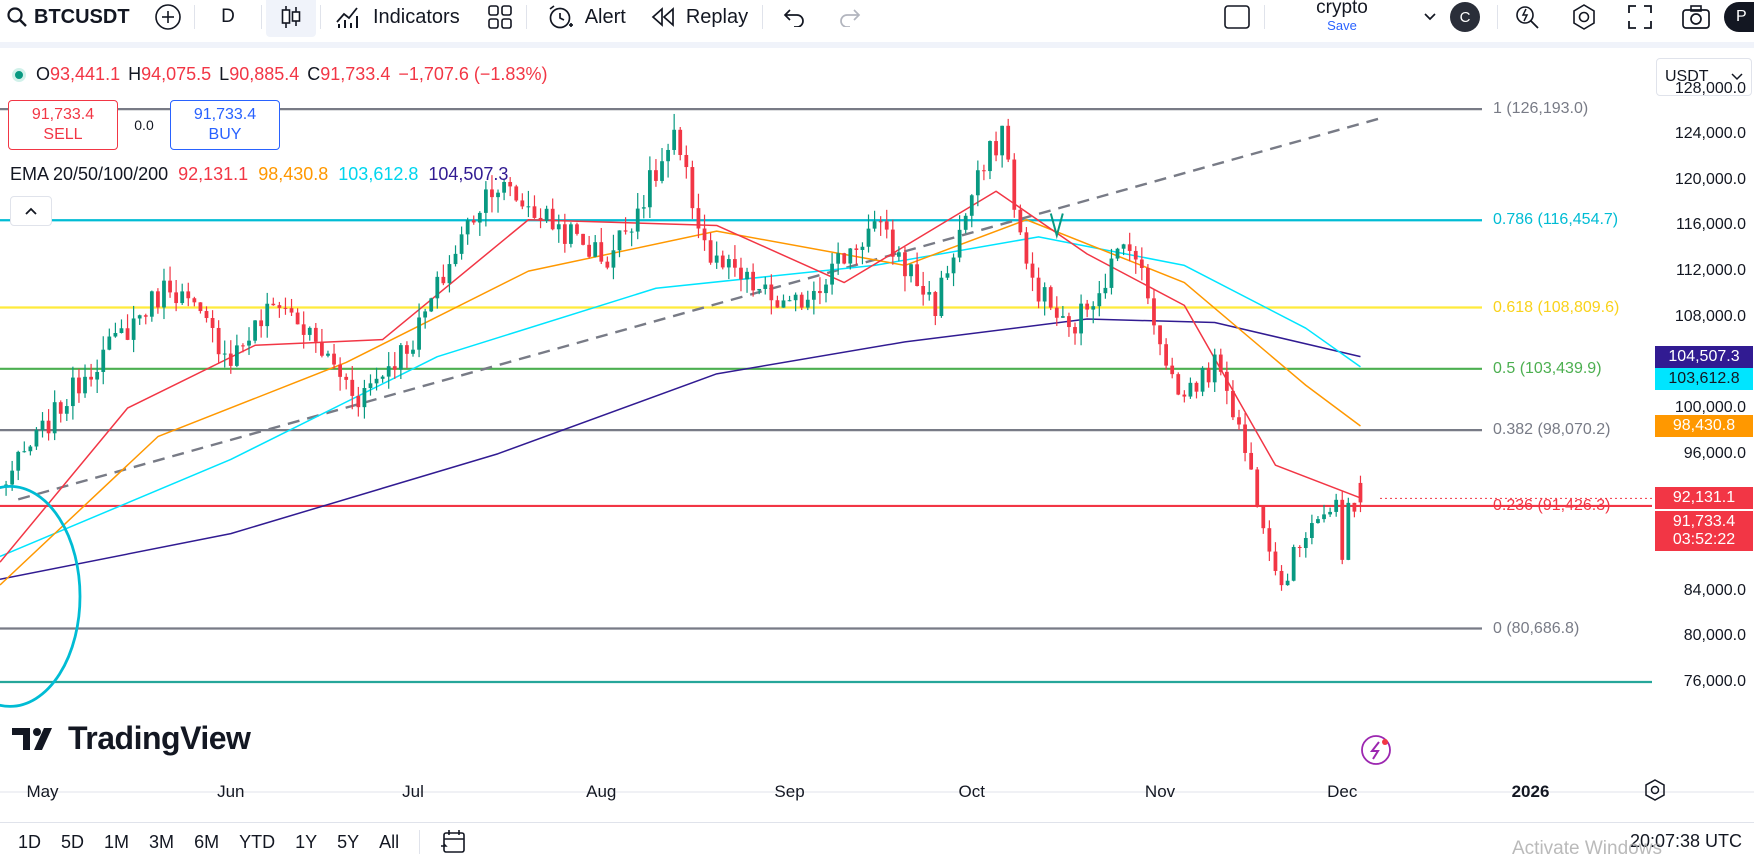 The height and width of the screenshot is (861, 1754). Describe the element at coordinates (1465, 17) in the screenshot. I see `profile-button: C` at that location.